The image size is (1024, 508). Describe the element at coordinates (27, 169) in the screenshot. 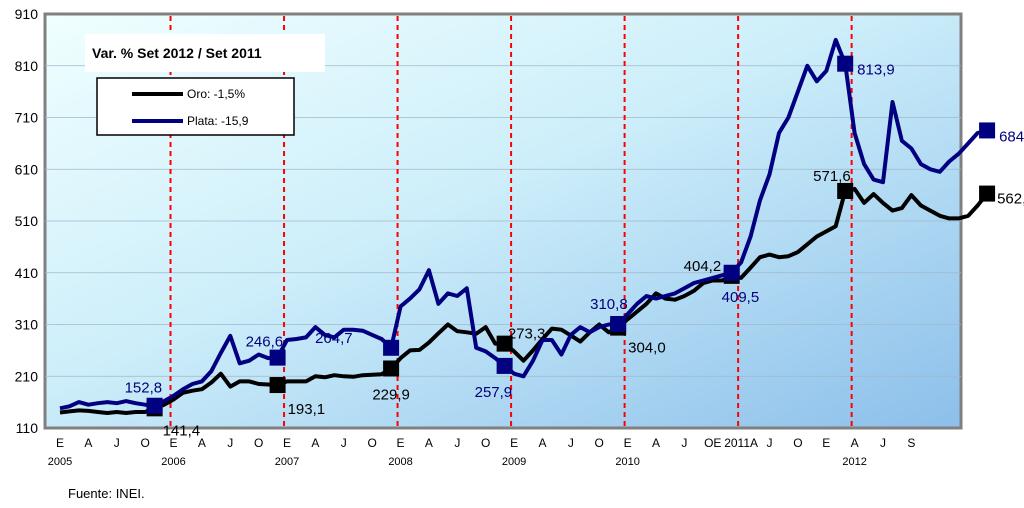

I see `y-tick-label: 610` at that location.